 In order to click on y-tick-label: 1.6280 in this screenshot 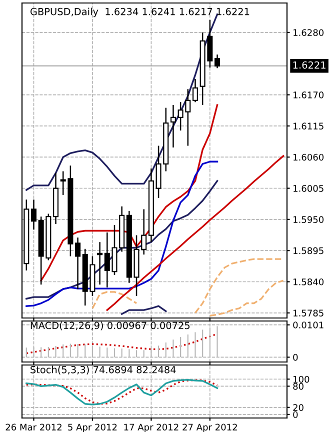, I will do `click(309, 32)`.